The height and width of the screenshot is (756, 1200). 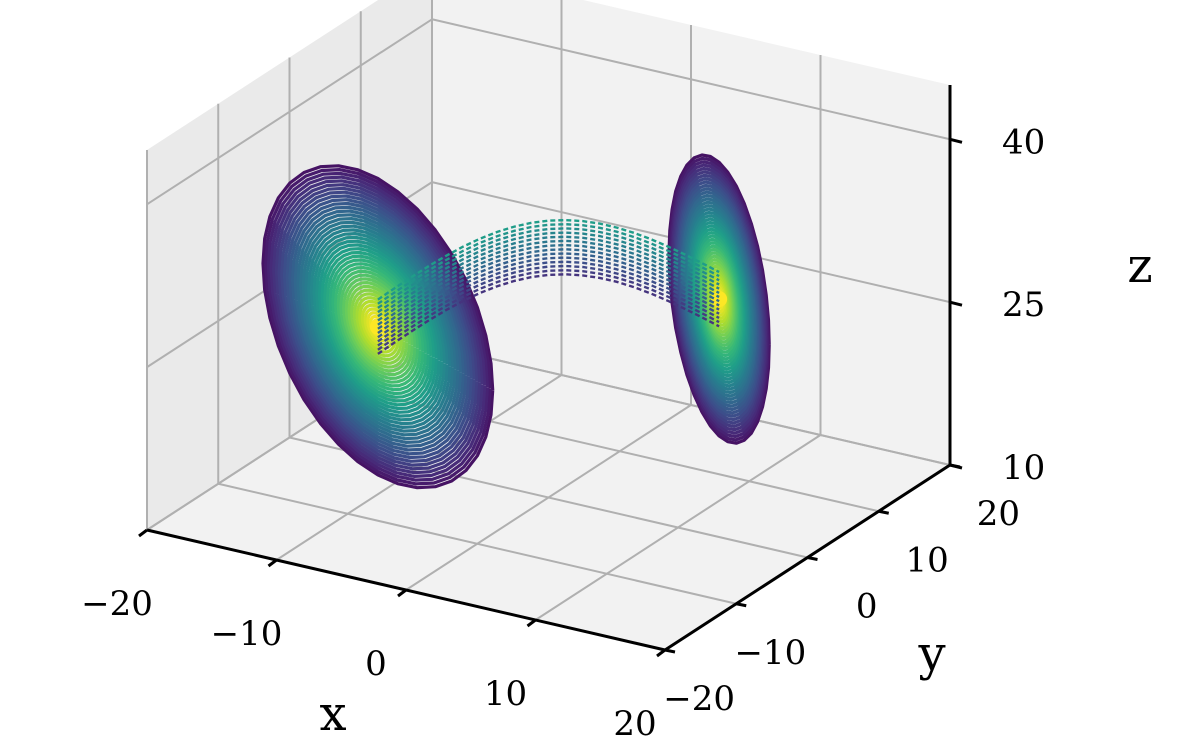 I want to click on y-tick-label: 0, so click(x=867, y=607).